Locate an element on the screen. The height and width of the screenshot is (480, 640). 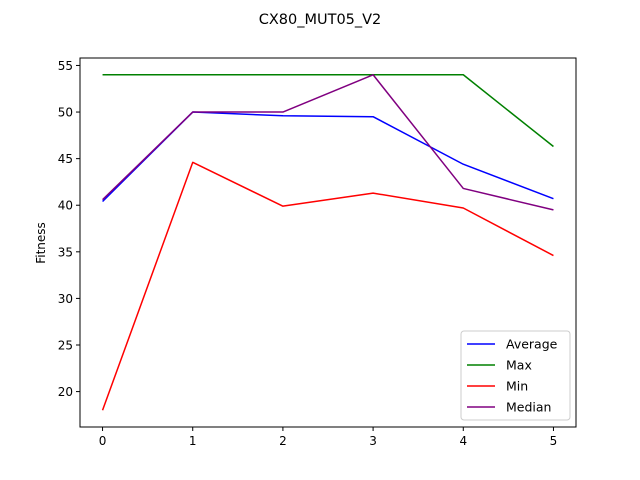
y-axis: 20 25 30 35 40 45 50 55 is located at coordinates (69, 229).